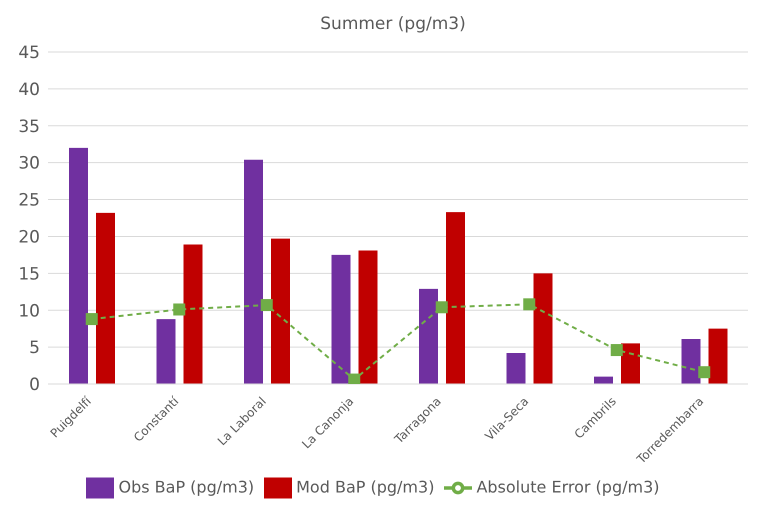  What do you see at coordinates (29, 164) in the screenshot?
I see `y-tick-label: 30` at bounding box center [29, 164].